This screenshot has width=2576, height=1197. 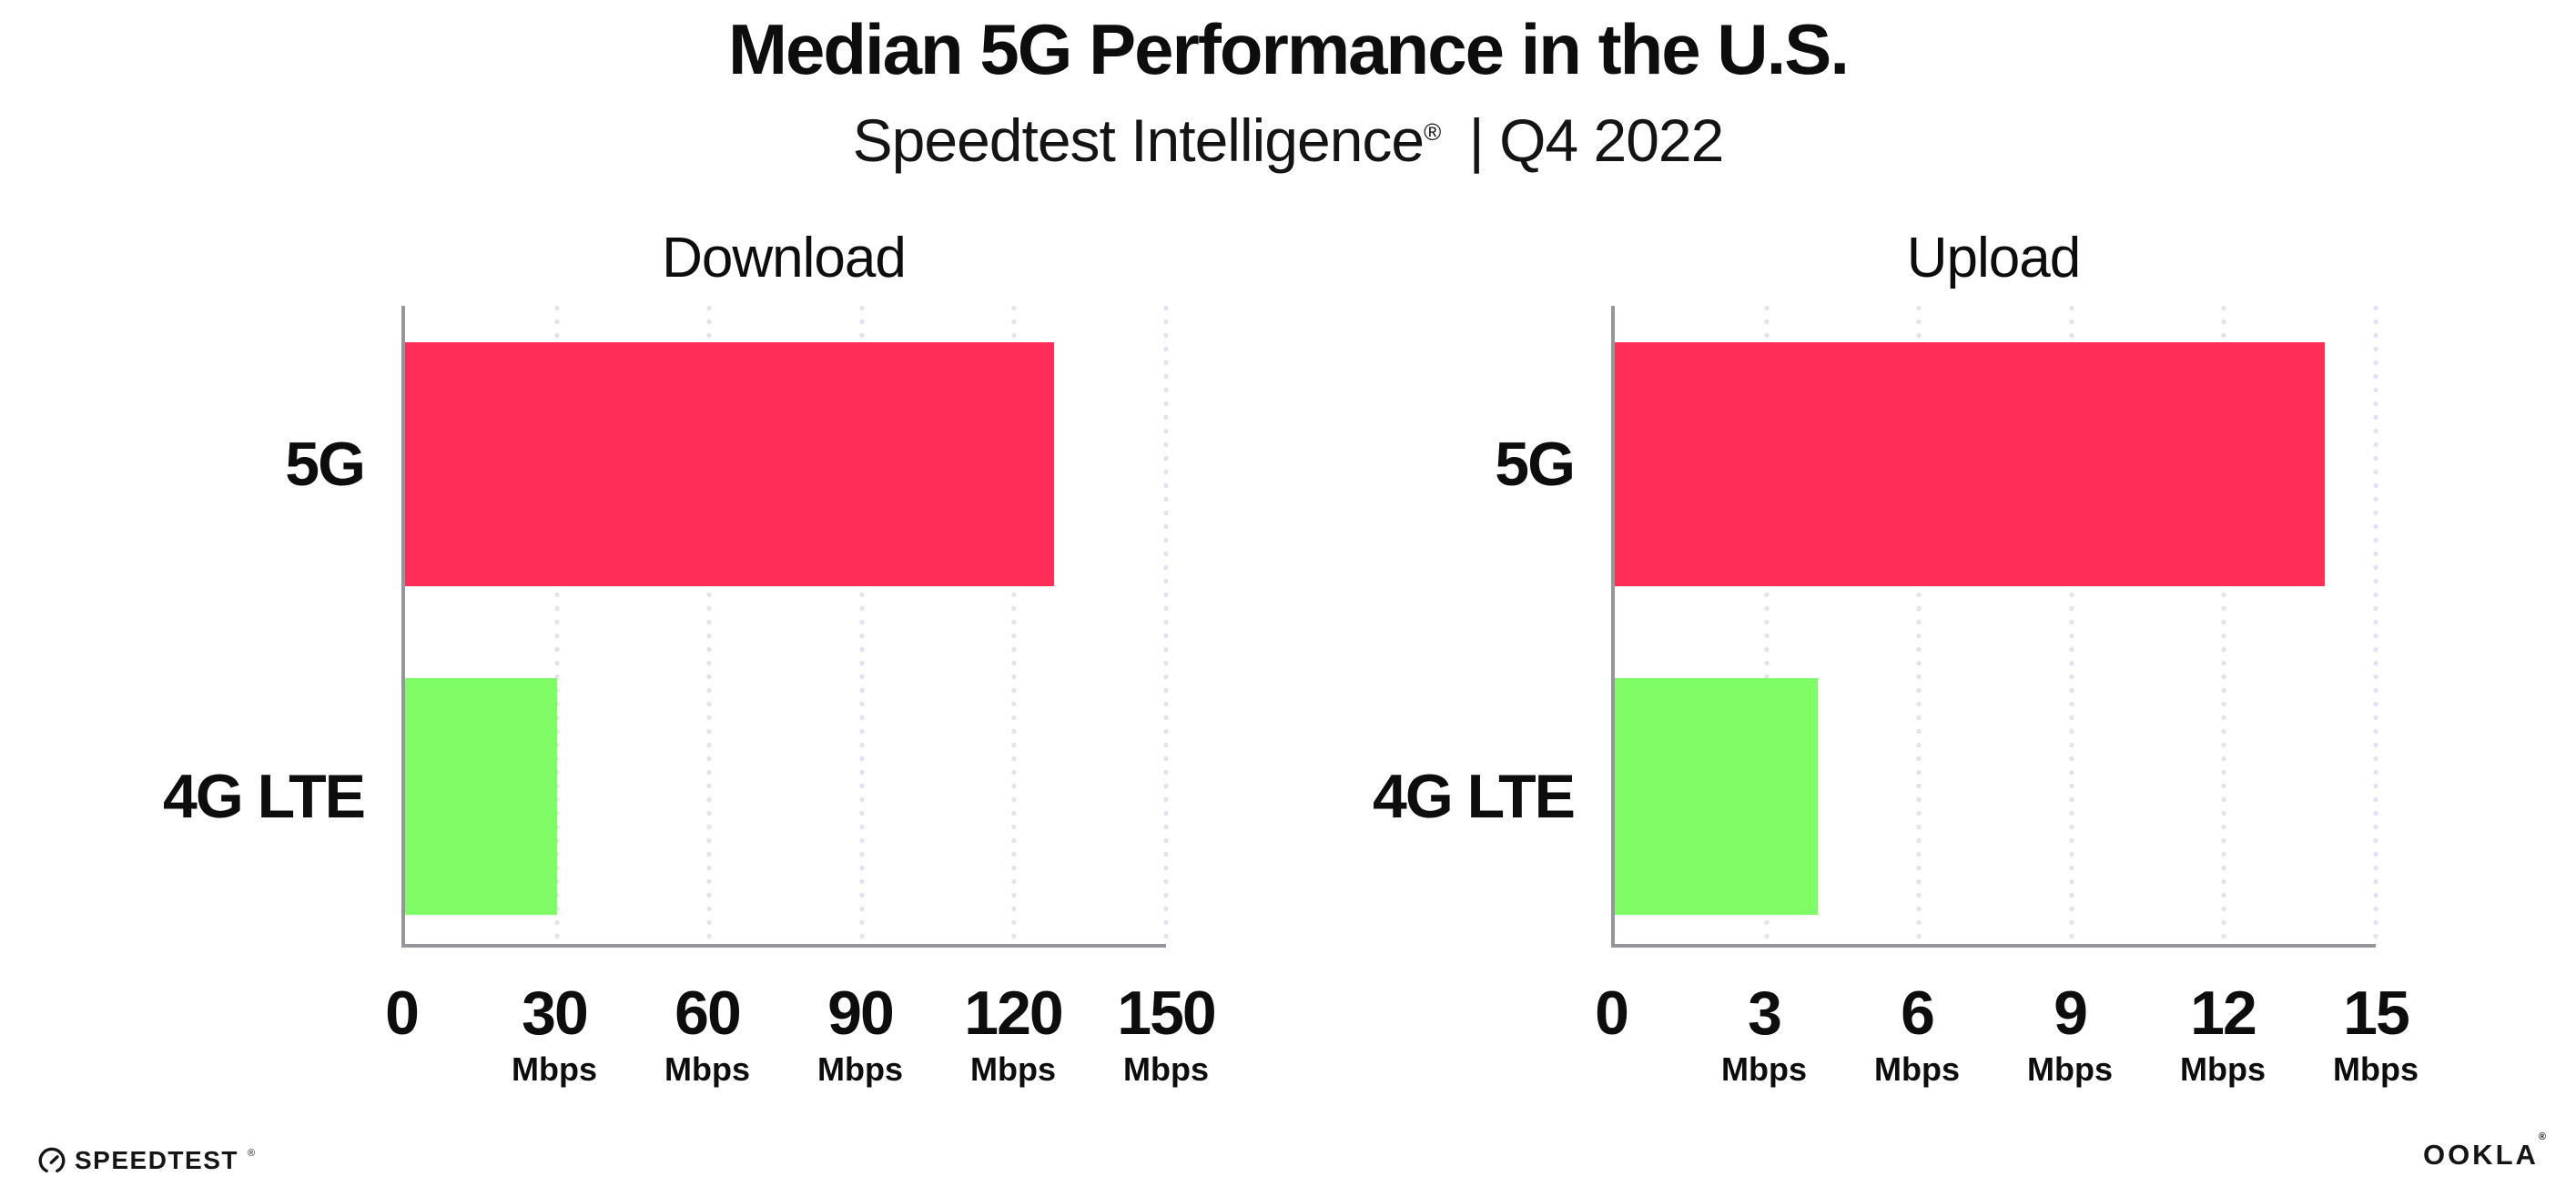 I want to click on chart-title-download: Download, so click(x=784, y=258).